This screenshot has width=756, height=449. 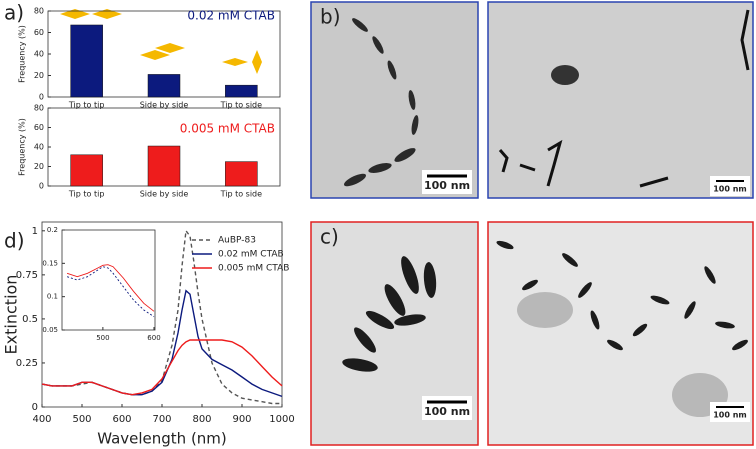 I want to click on annotation: 0.02 mM CTAB, so click(x=231, y=16).